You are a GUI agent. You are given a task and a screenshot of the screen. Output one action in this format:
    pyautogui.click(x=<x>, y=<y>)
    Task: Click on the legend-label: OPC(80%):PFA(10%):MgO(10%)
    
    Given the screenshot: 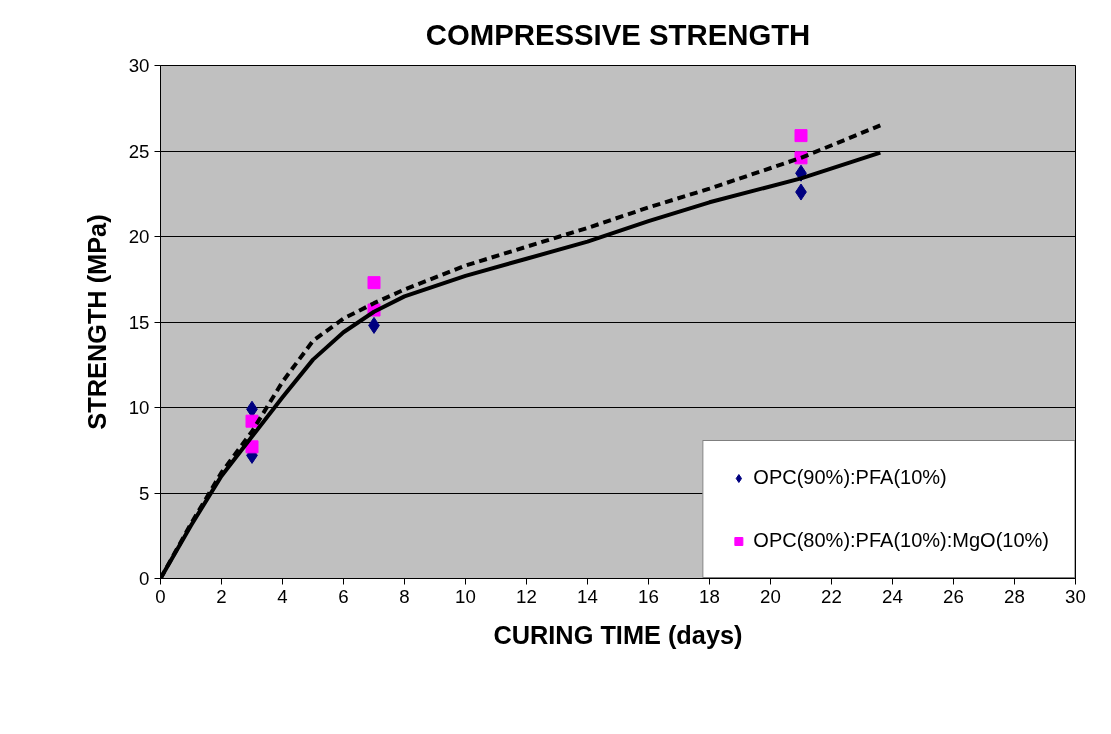 What is the action you would take?
    pyautogui.click(x=901, y=540)
    